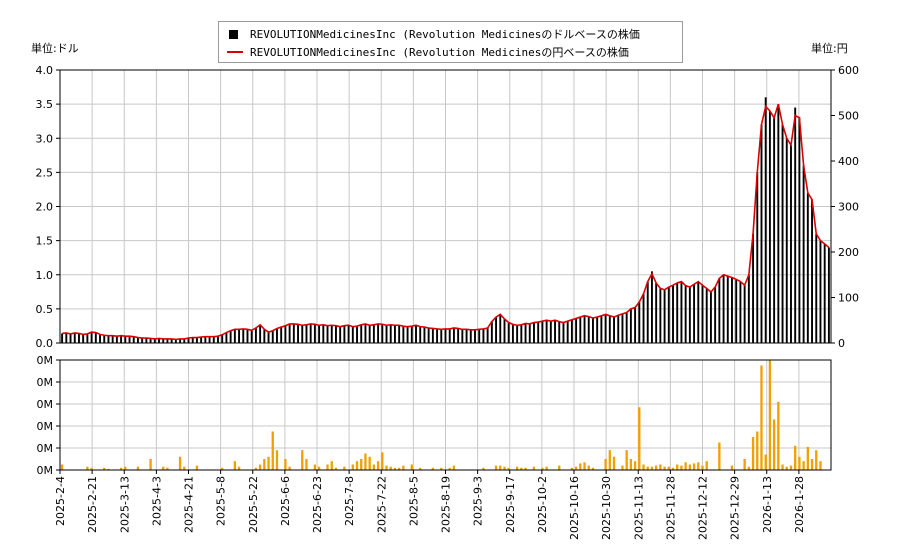 The image size is (900, 550). Describe the element at coordinates (848, 161) in the screenshot. I see `y-right-tick-label: 400` at that location.